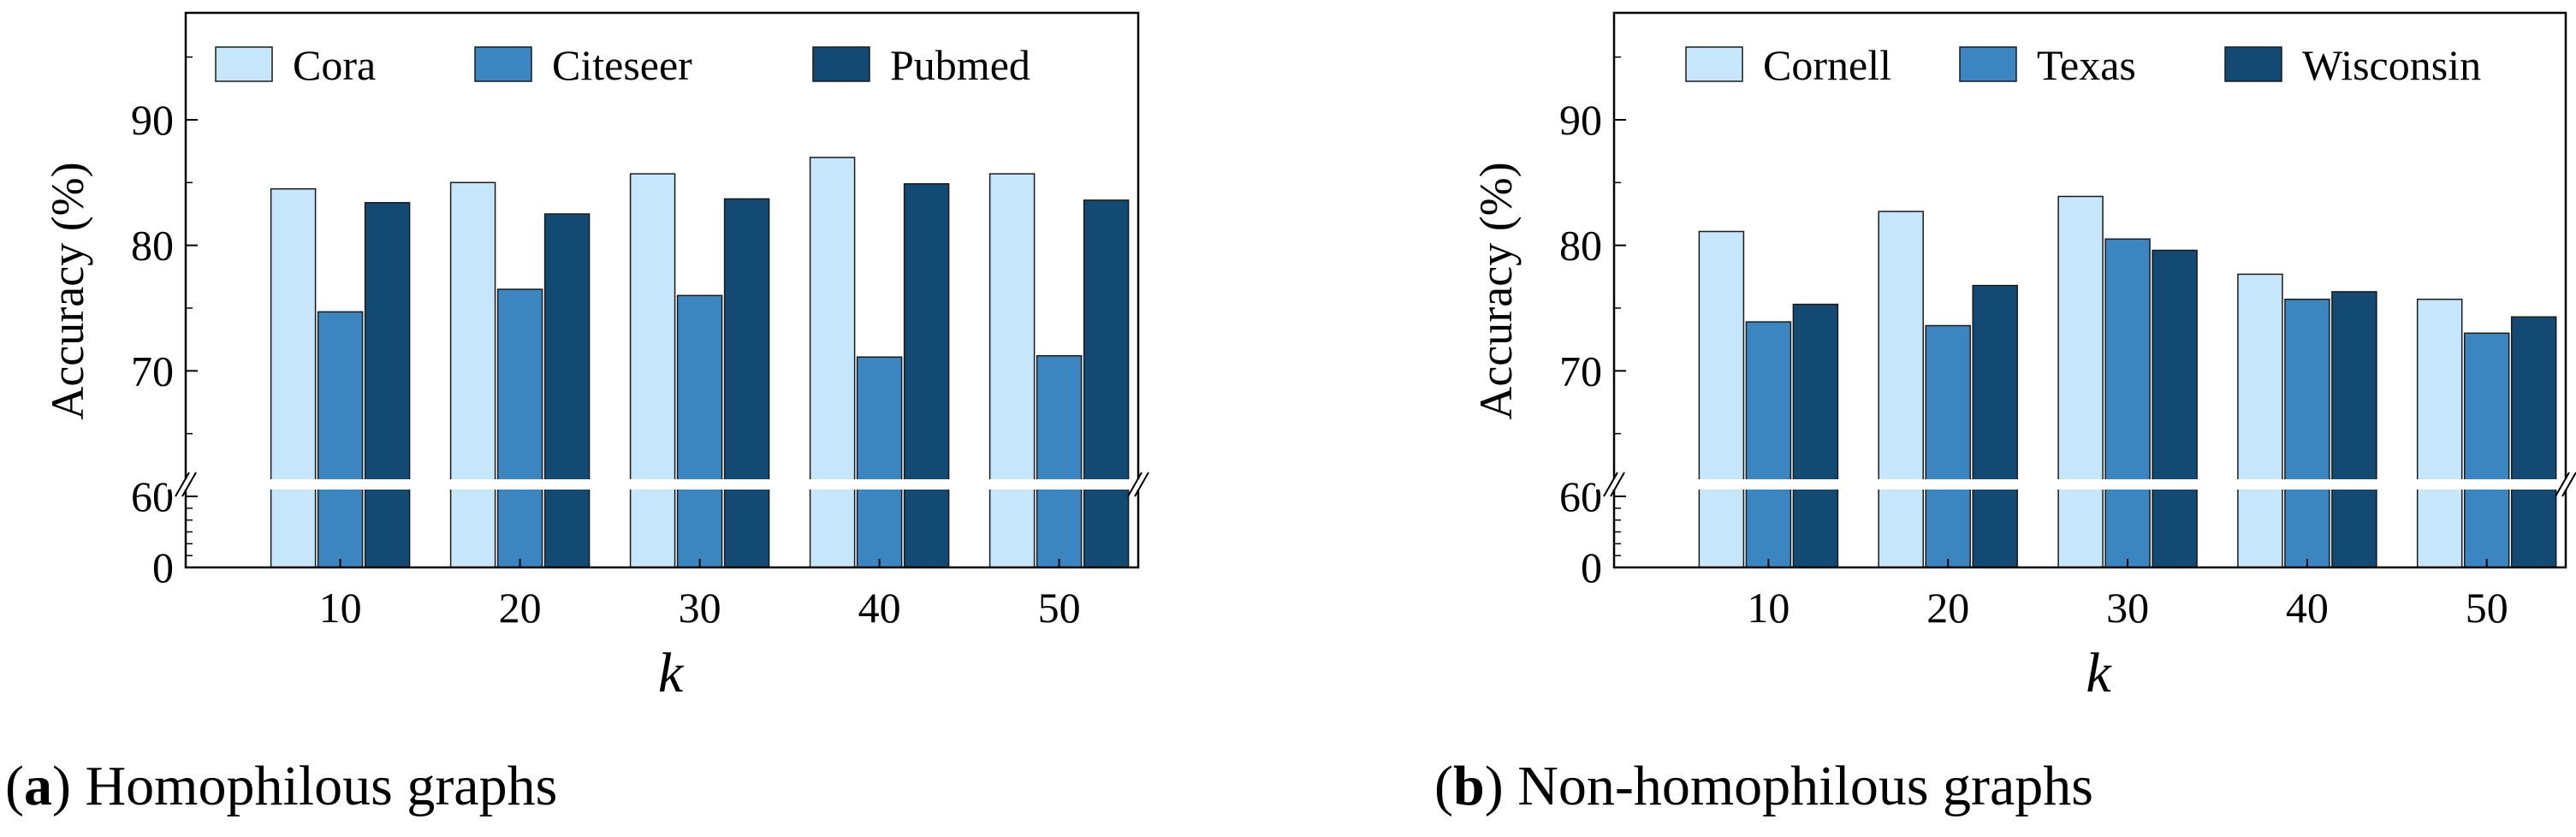 This screenshot has height=837, width=2576. I want to click on legend-swatch-cora, so click(244, 64).